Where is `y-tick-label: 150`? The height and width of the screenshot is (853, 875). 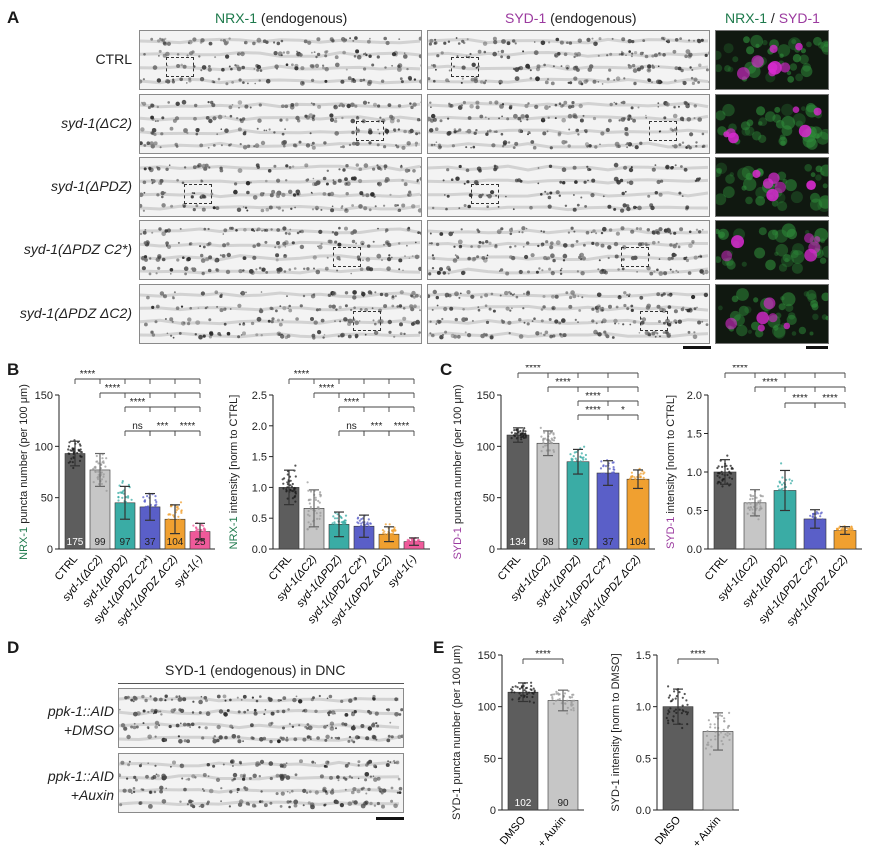
y-tick-label: 150 is located at coordinates (486, 396).